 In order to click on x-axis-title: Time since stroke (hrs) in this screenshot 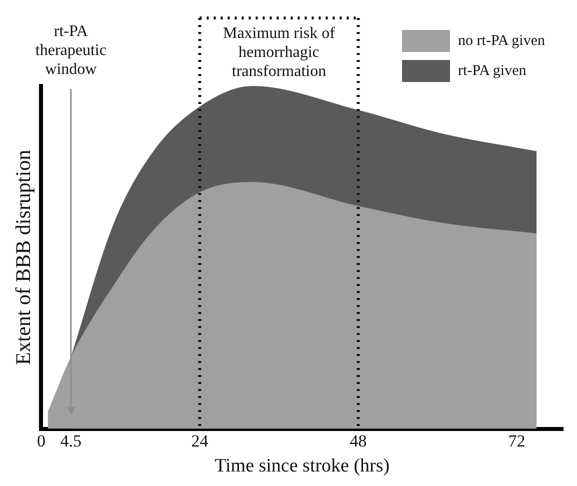, I will do `click(302, 466)`.